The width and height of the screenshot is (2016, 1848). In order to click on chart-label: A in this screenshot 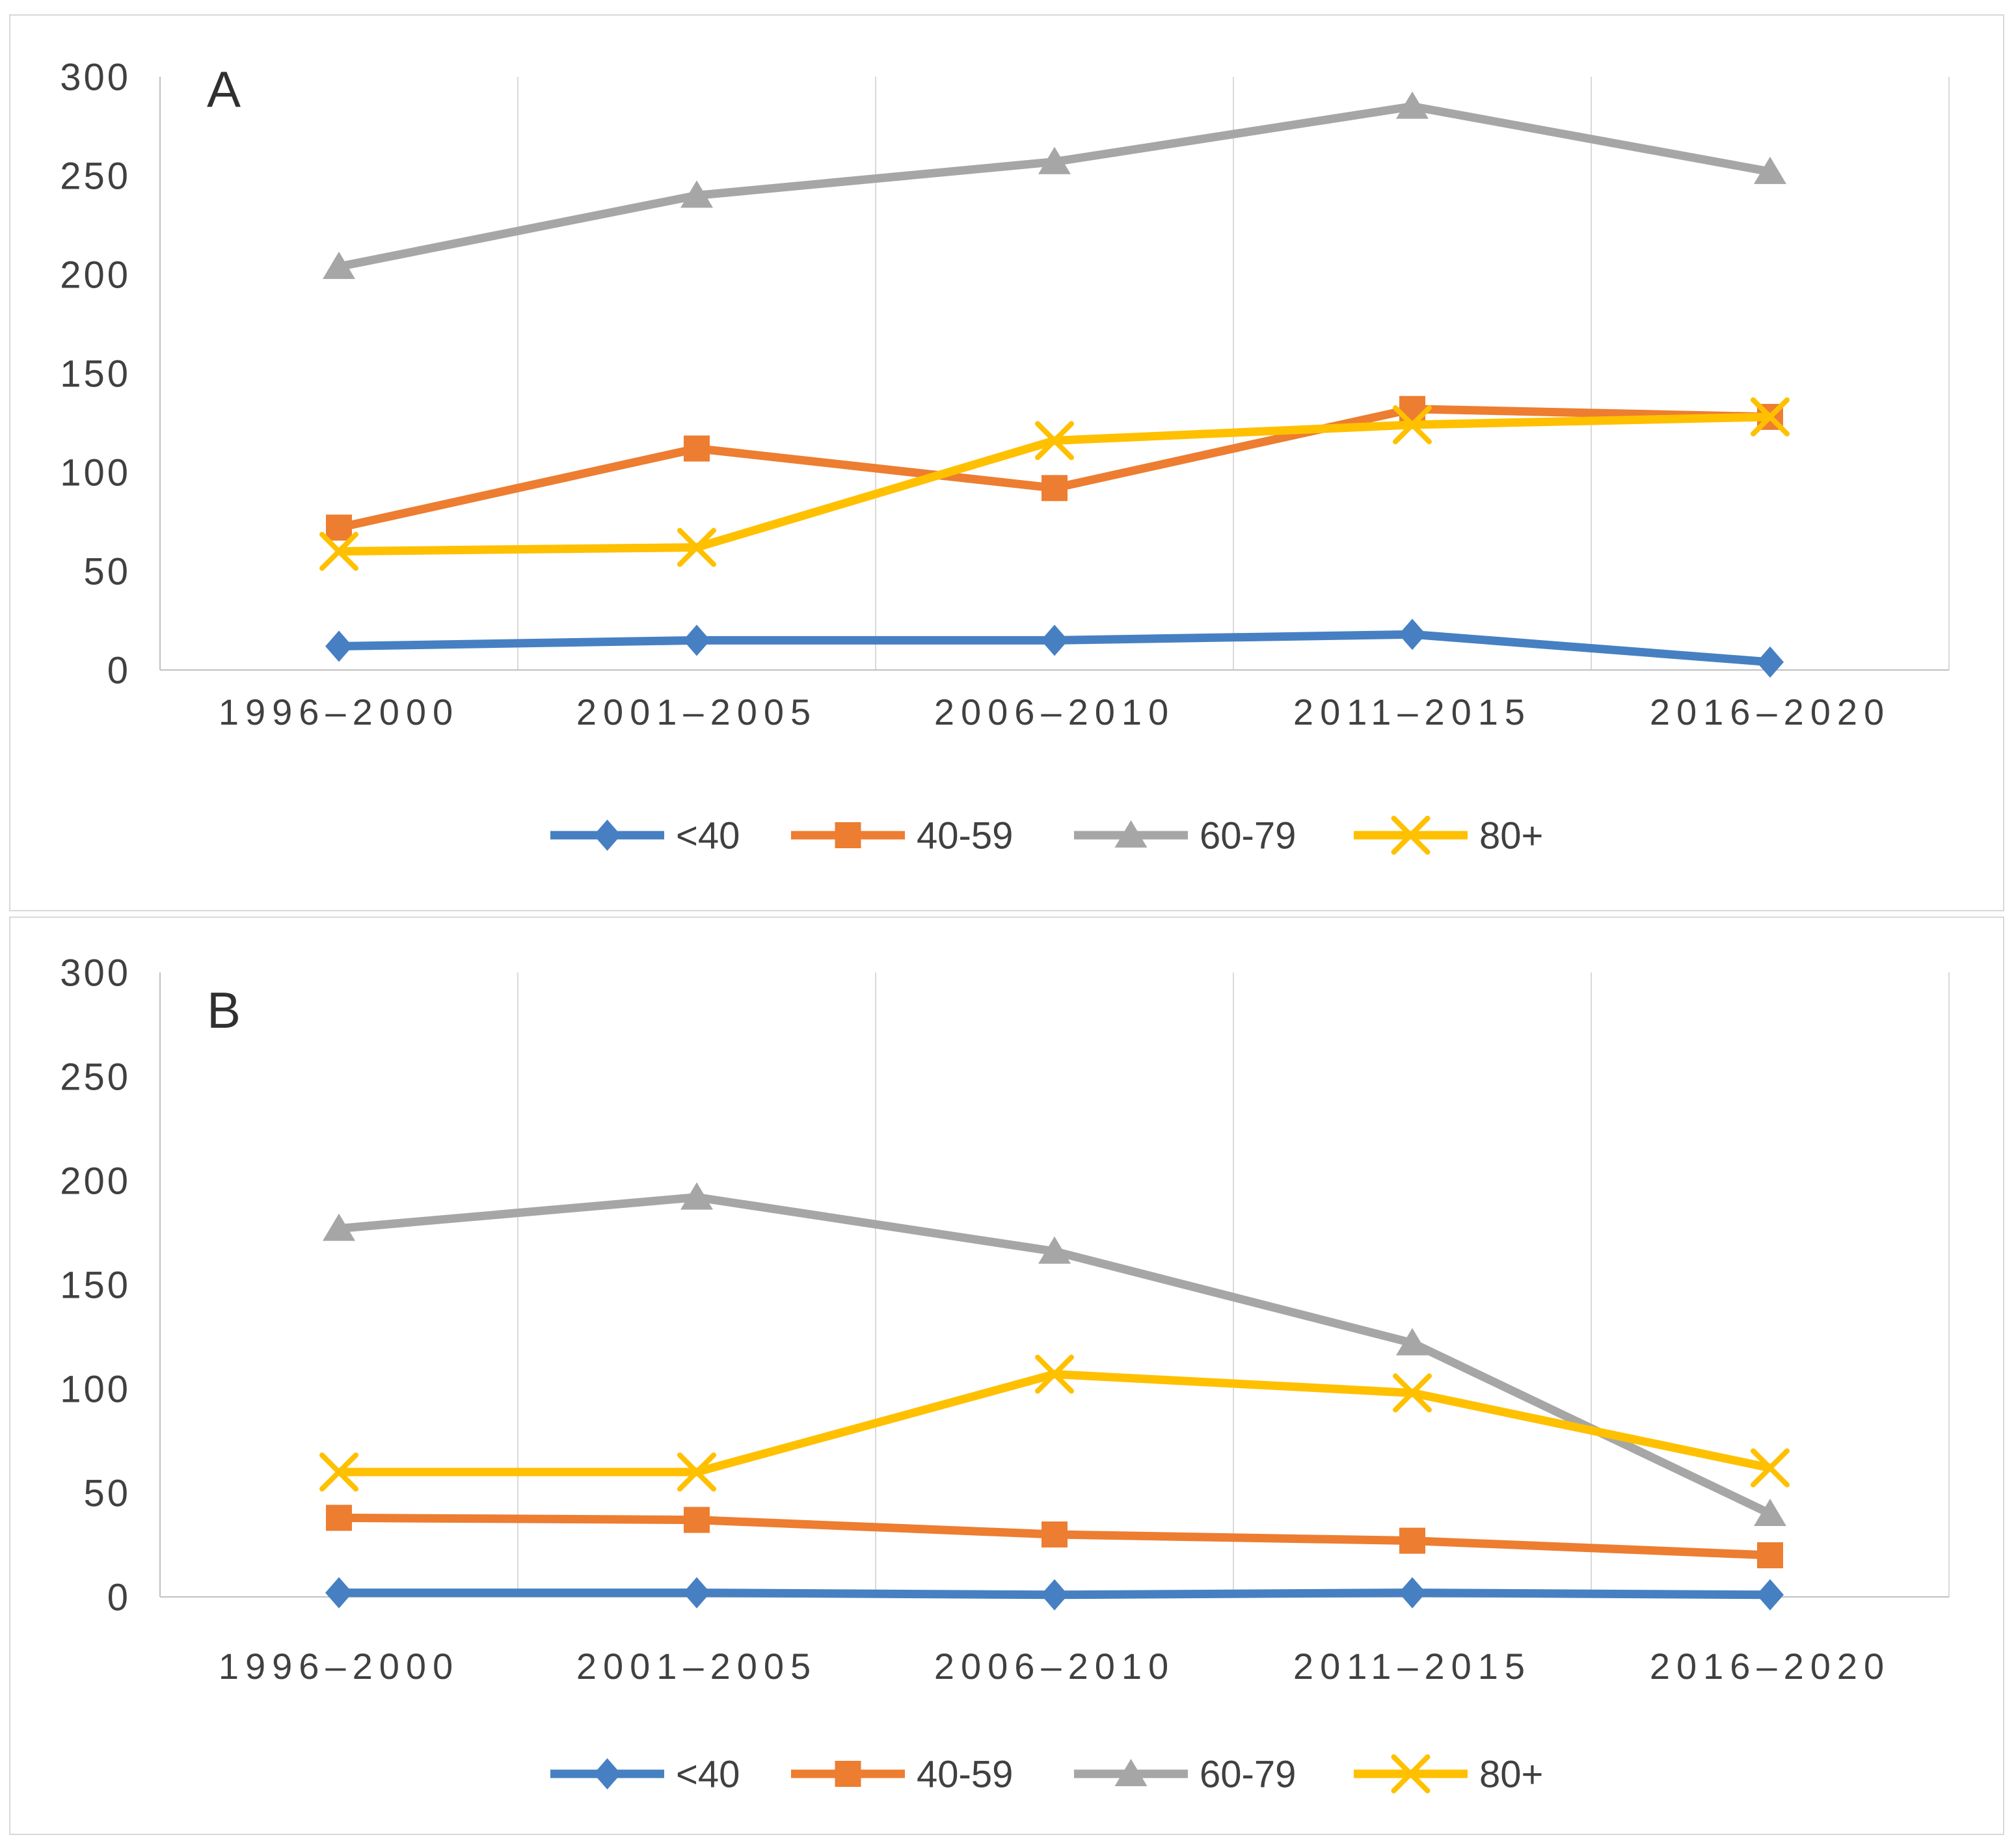, I will do `click(224, 89)`.